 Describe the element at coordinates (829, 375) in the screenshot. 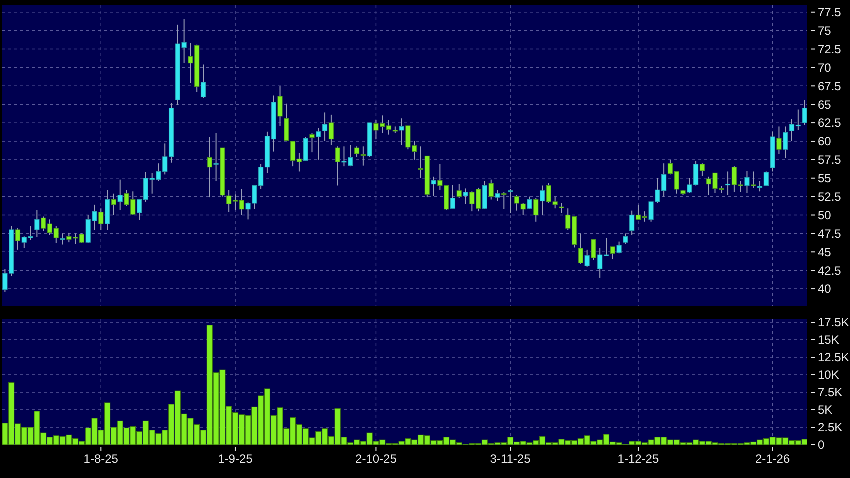

I see `y-tick-label: 10K` at that location.